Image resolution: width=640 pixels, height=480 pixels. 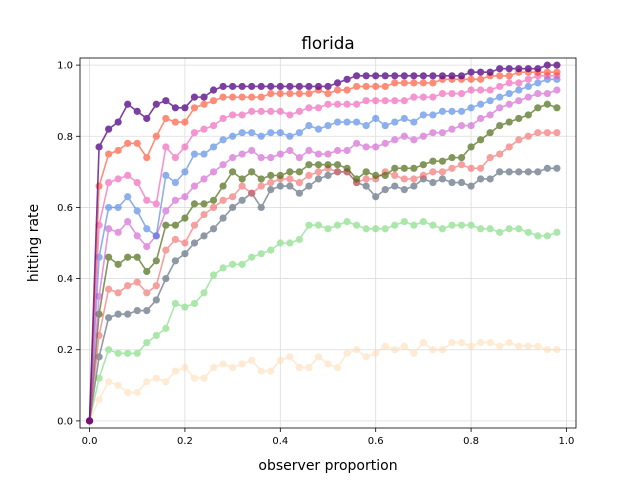 I want to click on y-tick-label: 0.8, so click(x=65, y=137).